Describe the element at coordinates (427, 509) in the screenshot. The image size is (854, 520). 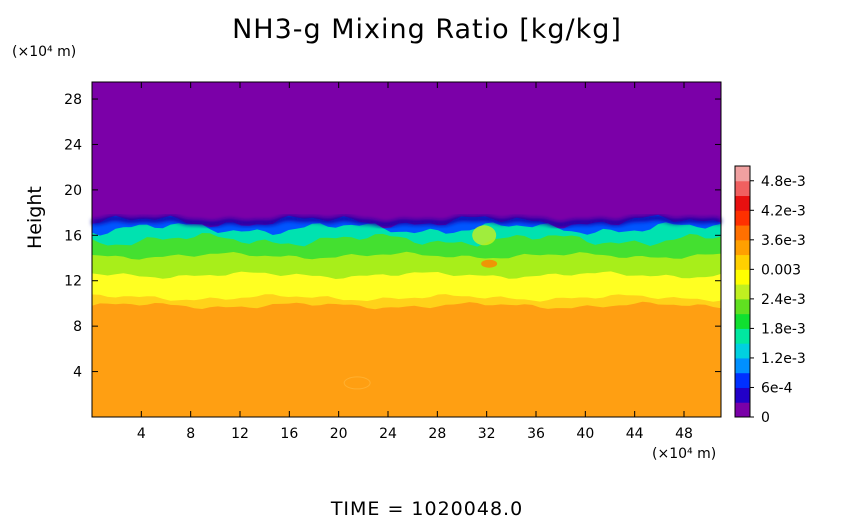
I see `time-label: TIME = 1020048.0` at that location.